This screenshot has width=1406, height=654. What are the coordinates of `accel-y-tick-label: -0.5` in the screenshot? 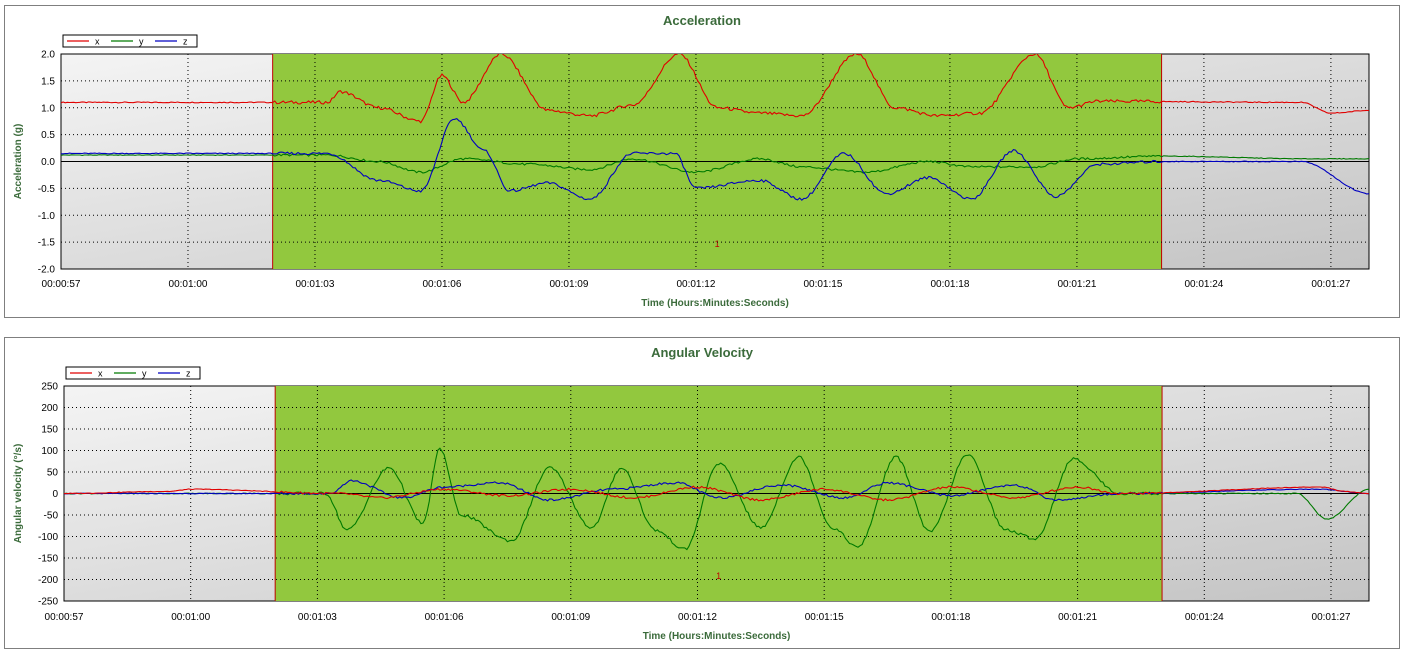 It's located at (47, 189).